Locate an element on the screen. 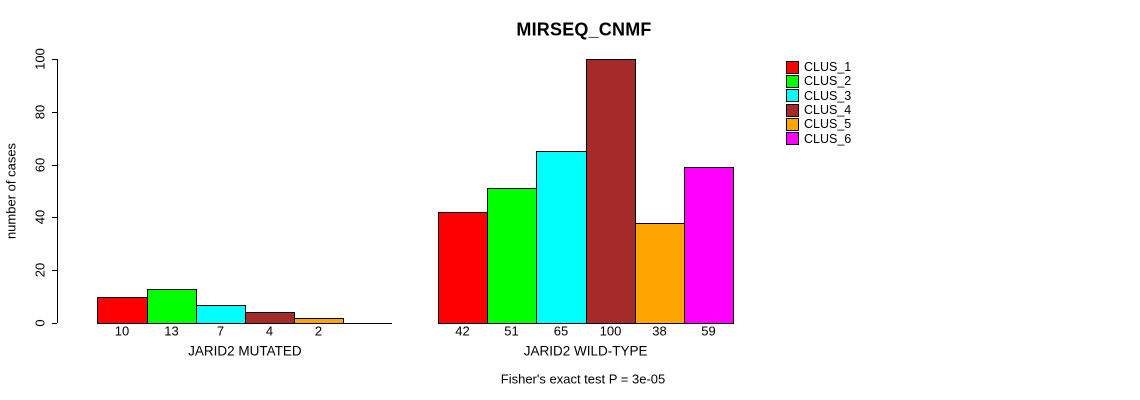  bar-value-label: 7 is located at coordinates (220, 331).